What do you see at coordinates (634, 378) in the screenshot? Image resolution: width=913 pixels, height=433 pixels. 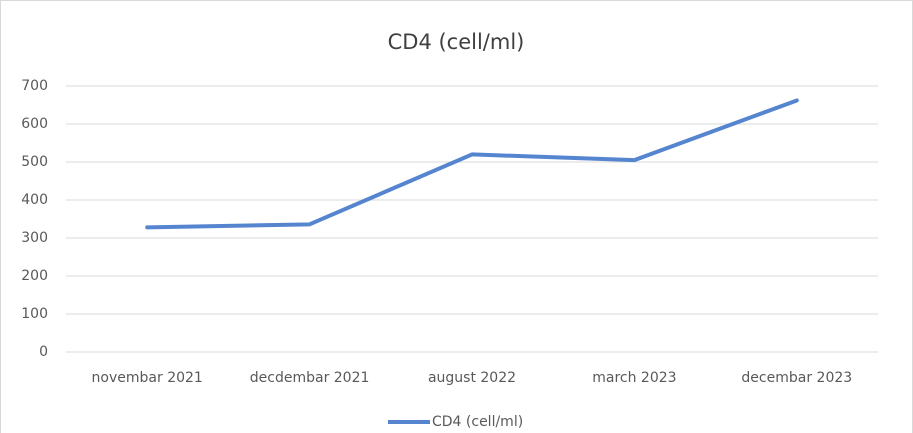 I see `x-tick-label: march 2023` at bounding box center [634, 378].